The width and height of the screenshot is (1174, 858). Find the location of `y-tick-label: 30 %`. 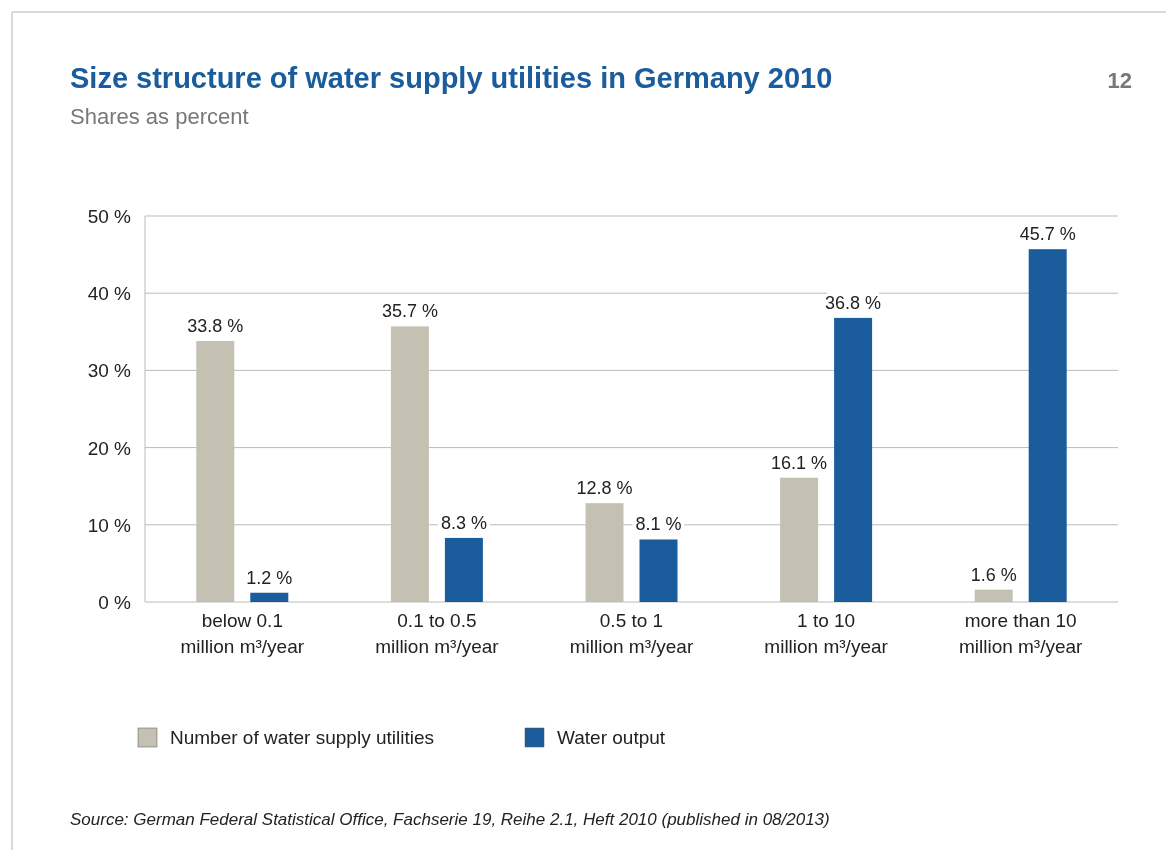

y-tick-label: 30 % is located at coordinates (109, 371).